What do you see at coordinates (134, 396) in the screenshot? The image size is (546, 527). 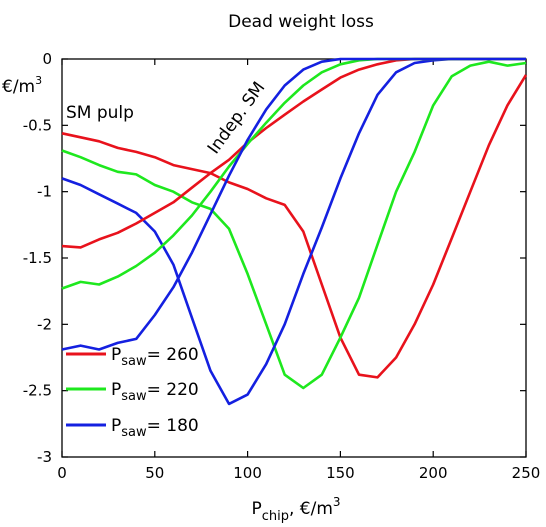 I see `legend-label-sub-220: saw` at bounding box center [134, 396].